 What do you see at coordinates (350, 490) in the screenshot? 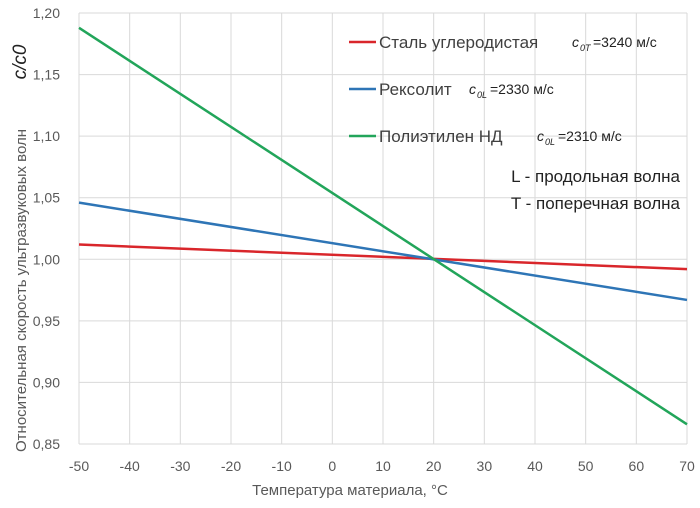
I see `x-axis-label: Температура материала, °C` at bounding box center [350, 490].